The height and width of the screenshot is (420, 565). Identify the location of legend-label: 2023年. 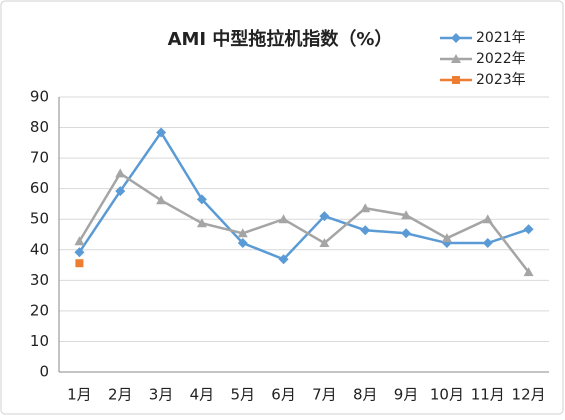
(501, 80).